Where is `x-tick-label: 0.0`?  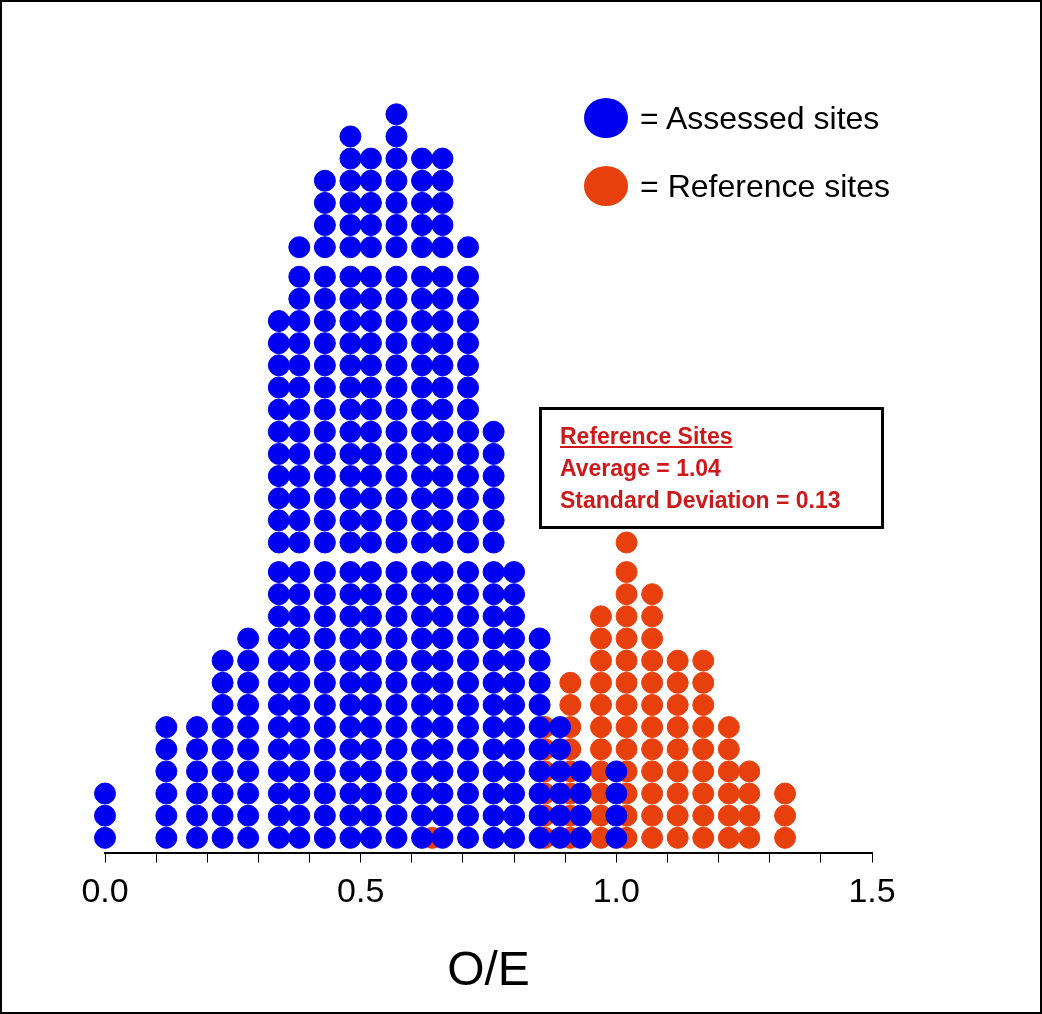 x-tick-label: 0.0 is located at coordinates (105, 890).